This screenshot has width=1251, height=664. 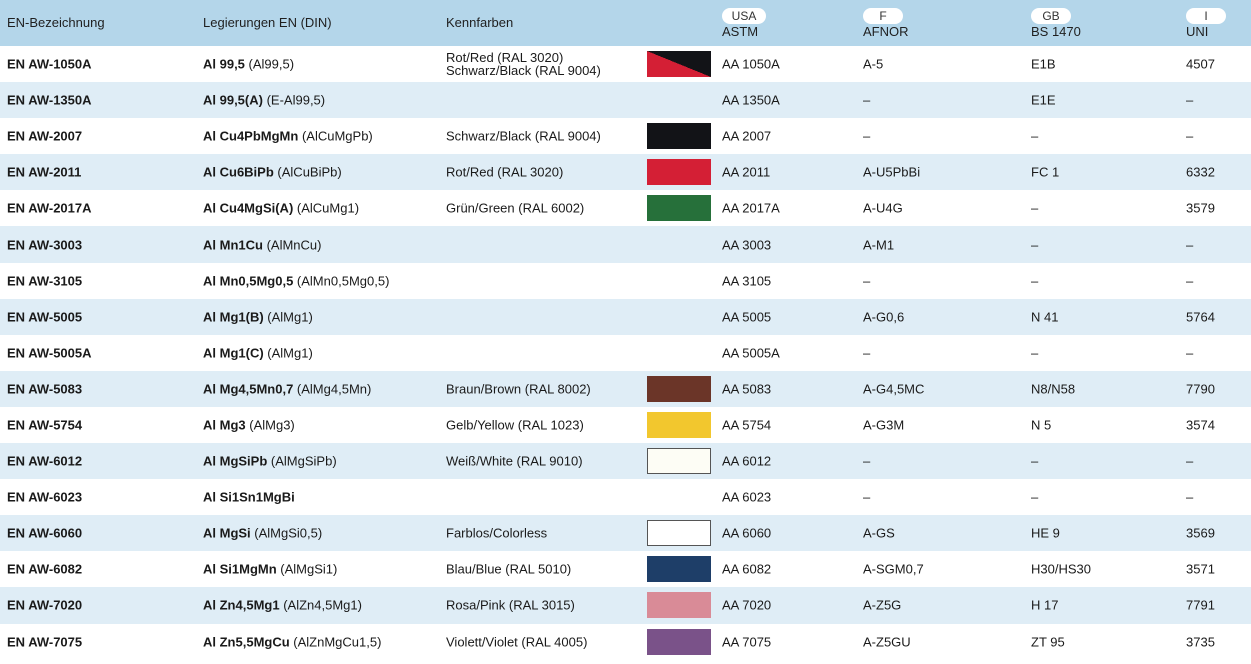 What do you see at coordinates (514, 461) in the screenshot?
I see `color-line: Weiß/White (RAL 9010)` at bounding box center [514, 461].